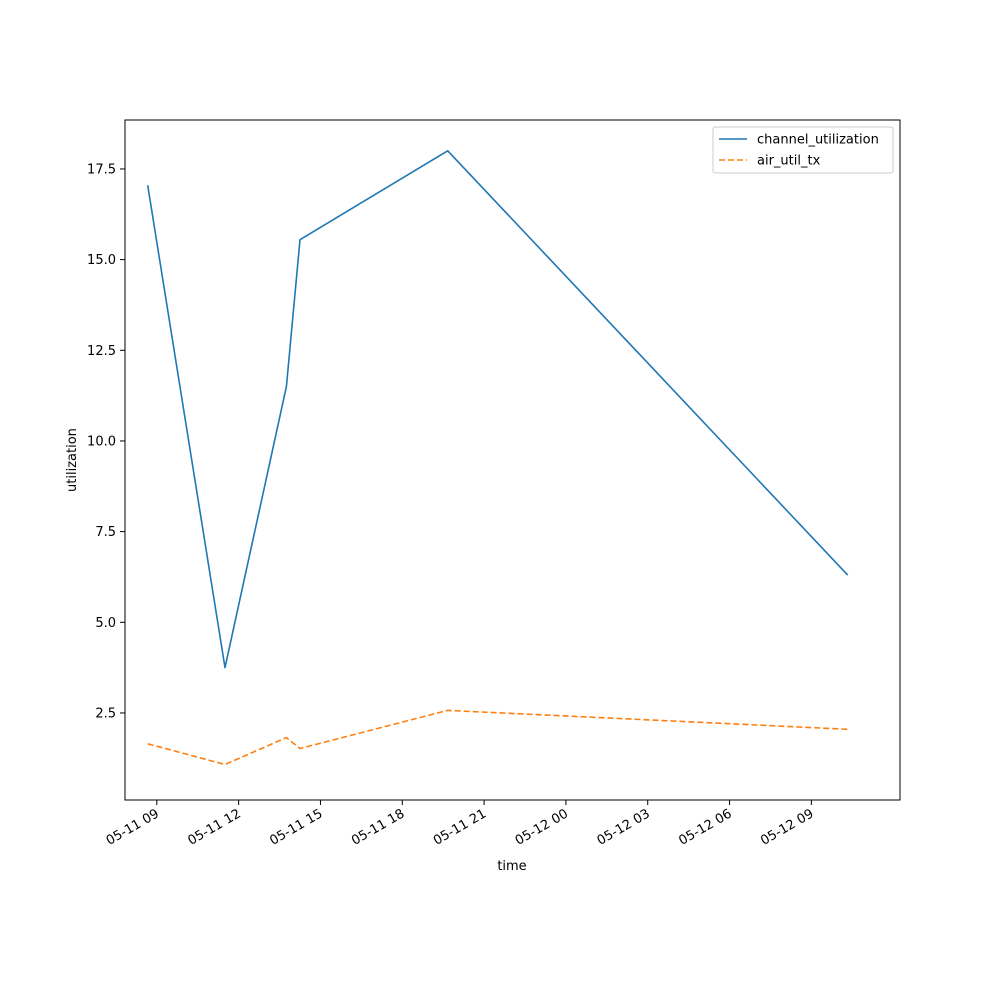 The height and width of the screenshot is (1000, 1000). I want to click on legend-box, so click(803, 150).